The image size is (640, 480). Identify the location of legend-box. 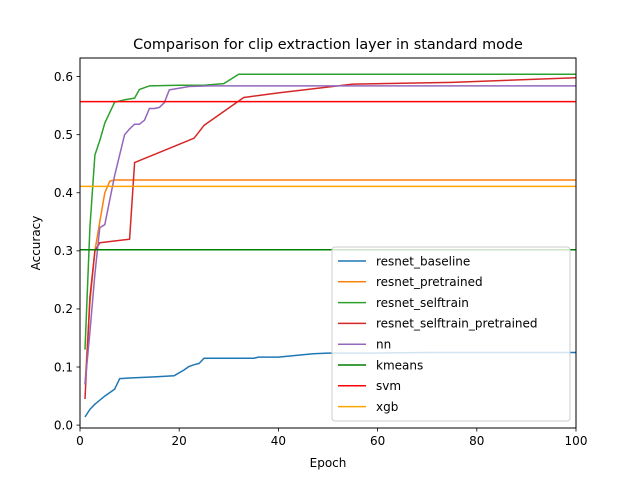
(451, 334).